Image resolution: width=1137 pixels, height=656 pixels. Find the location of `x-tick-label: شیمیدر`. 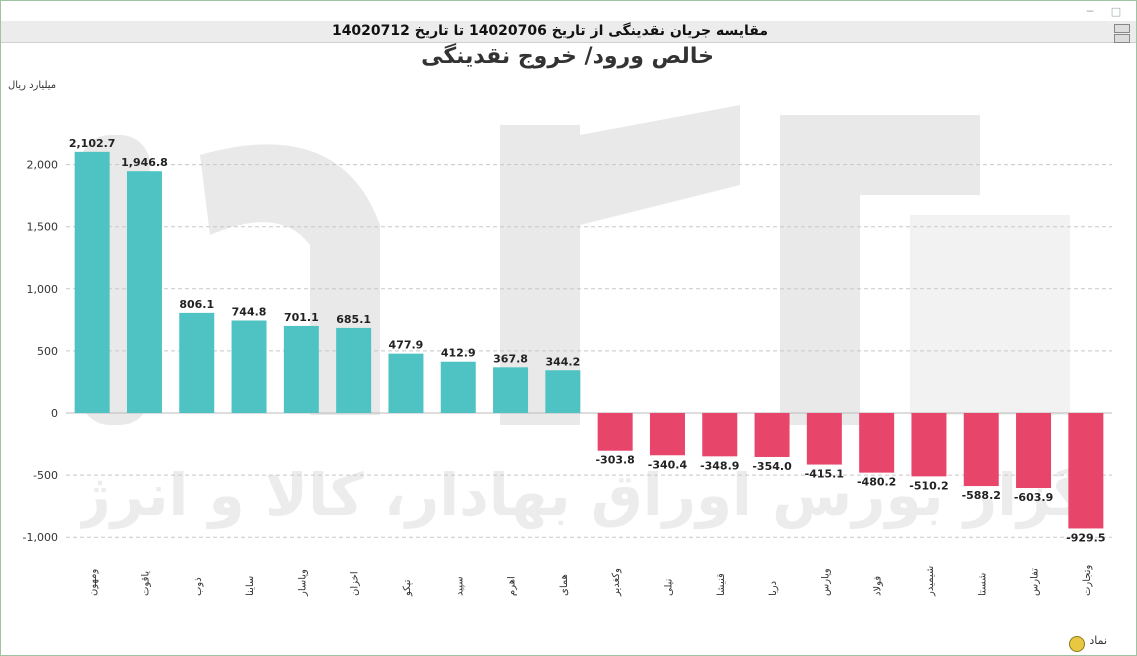

x-tick-label: شیمیدر is located at coordinates (930, 581).